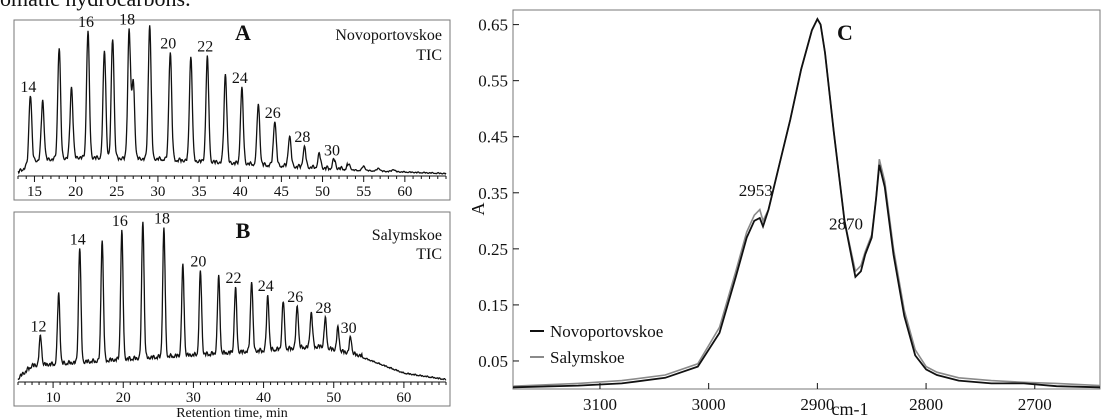 The height and width of the screenshot is (419, 1102). I want to click on x-tick-label: 2900, so click(817, 404).